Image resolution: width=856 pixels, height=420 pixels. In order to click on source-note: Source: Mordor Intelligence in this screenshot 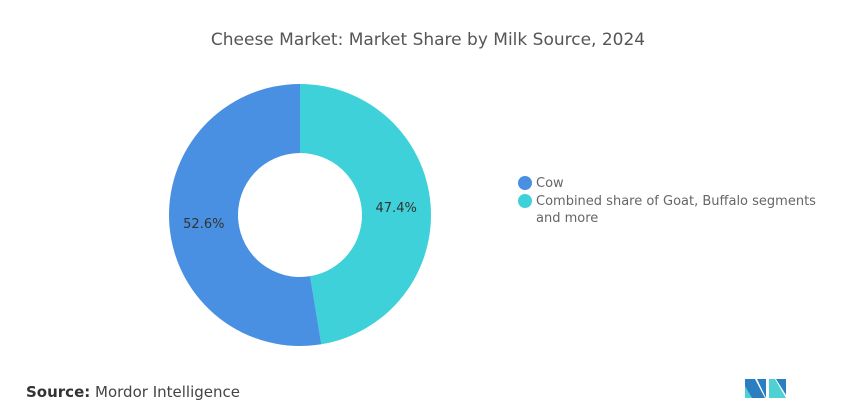, I will do `click(133, 392)`.